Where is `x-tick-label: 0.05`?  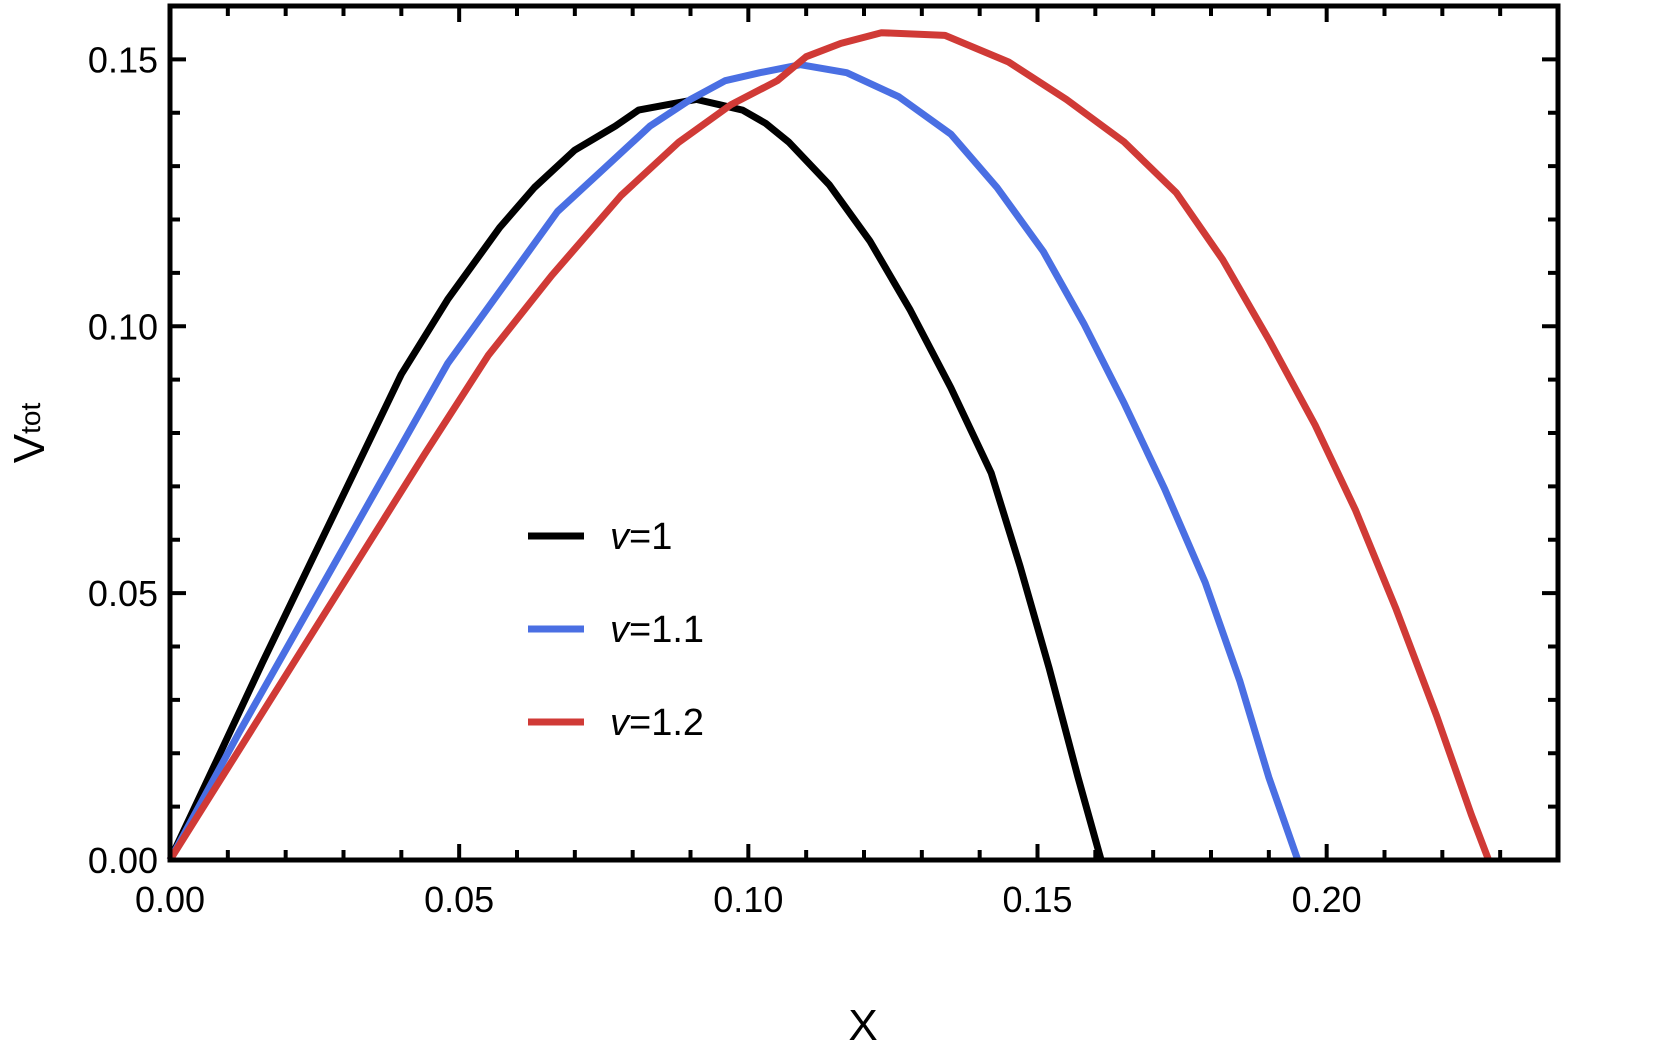
x-tick-label: 0.05 is located at coordinates (459, 899).